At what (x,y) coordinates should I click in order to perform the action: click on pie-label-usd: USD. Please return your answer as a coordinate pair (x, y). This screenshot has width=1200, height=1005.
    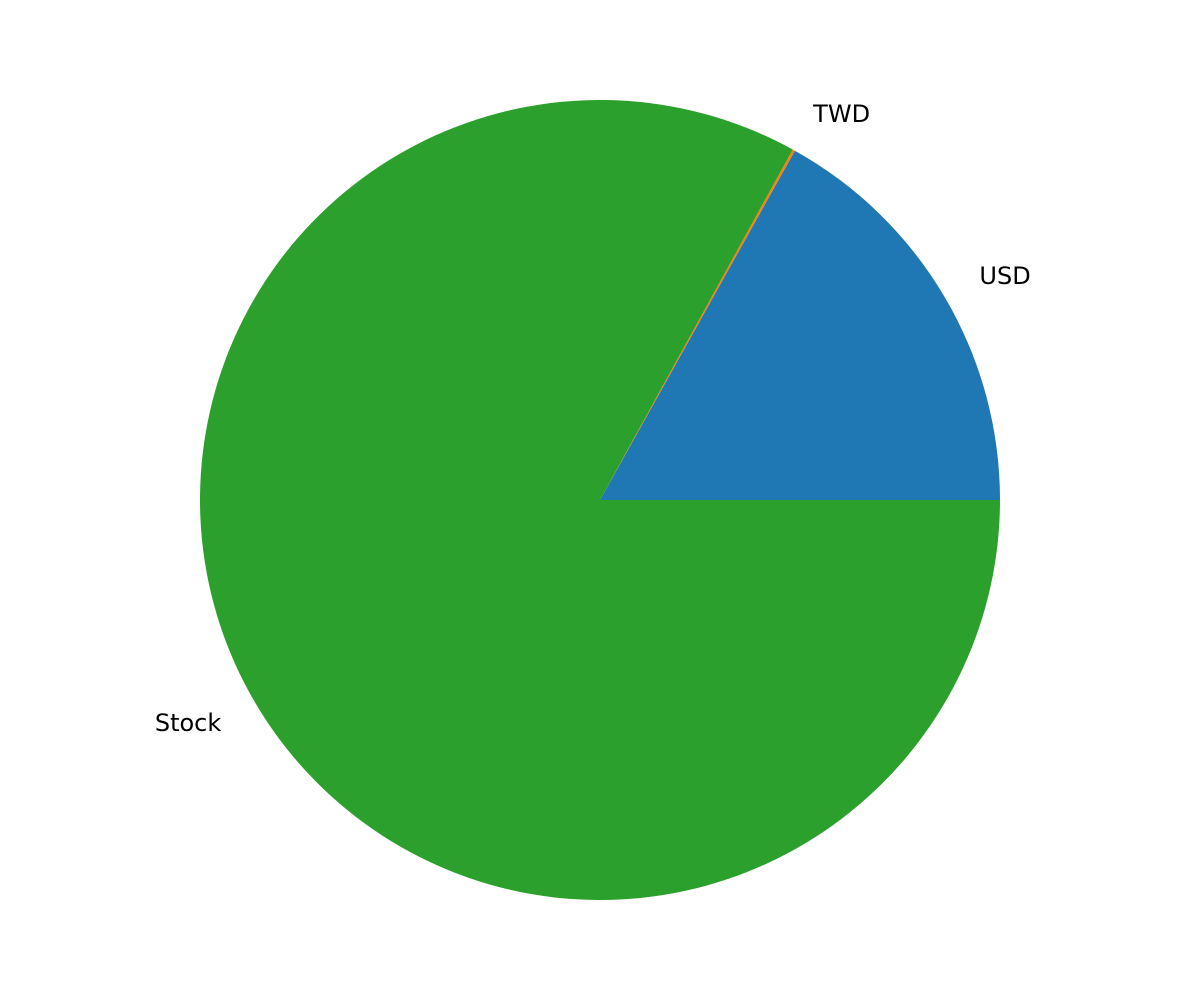
    Looking at the image, I should click on (1004, 276).